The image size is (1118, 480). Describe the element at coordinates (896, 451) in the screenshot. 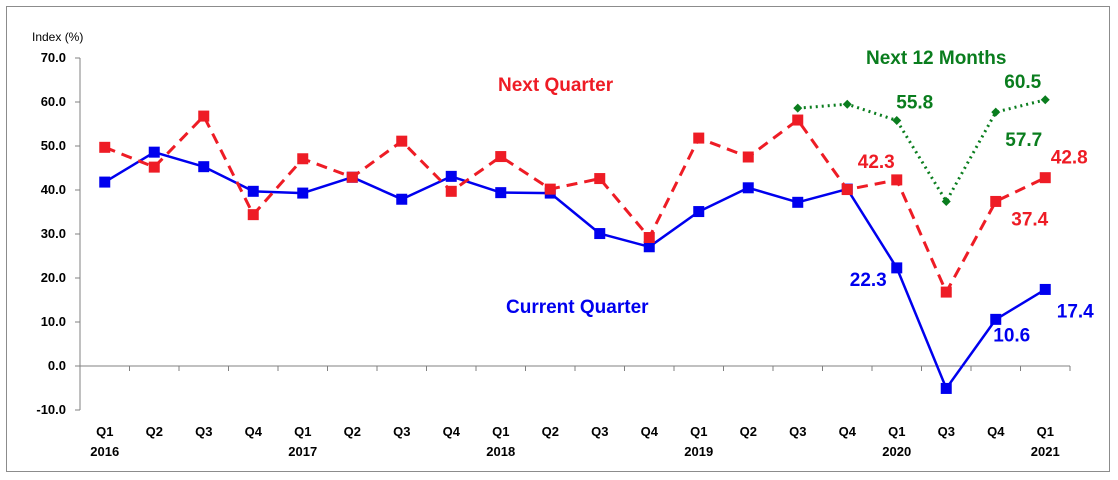

I see `x-tick-label-year: 2020` at that location.